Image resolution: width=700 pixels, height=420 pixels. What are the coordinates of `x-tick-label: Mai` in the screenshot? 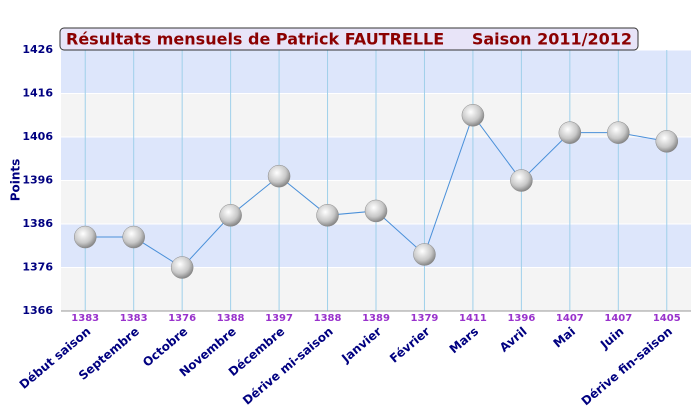 It's located at (565, 337).